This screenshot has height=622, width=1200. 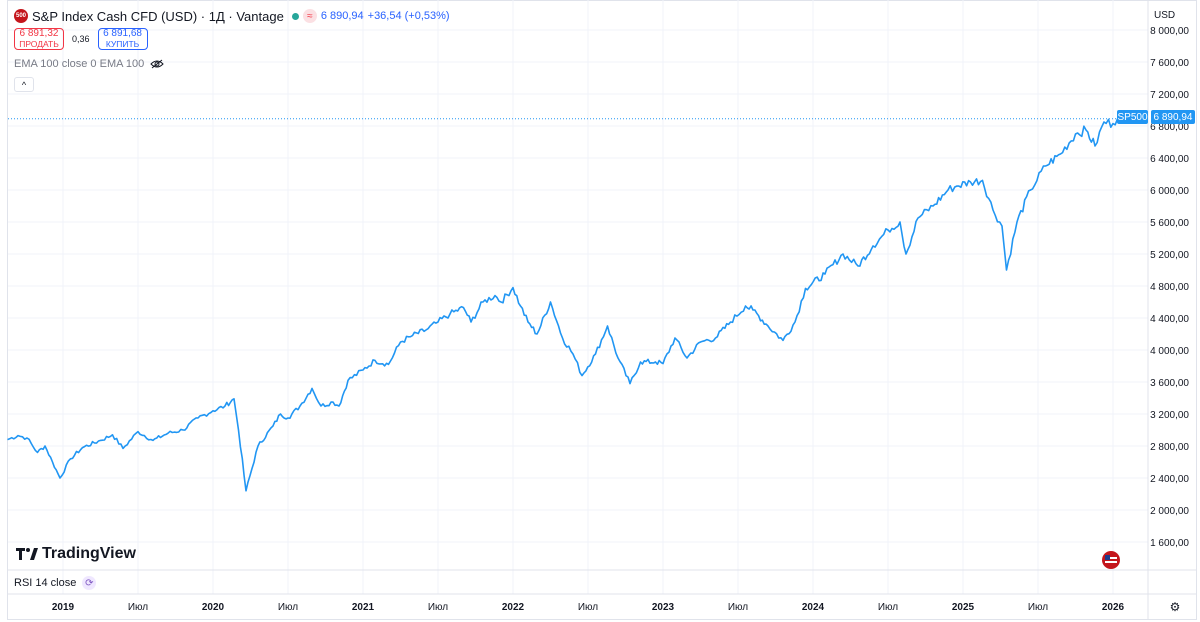 I want to click on wave-icon: ≈, so click(x=309, y=16).